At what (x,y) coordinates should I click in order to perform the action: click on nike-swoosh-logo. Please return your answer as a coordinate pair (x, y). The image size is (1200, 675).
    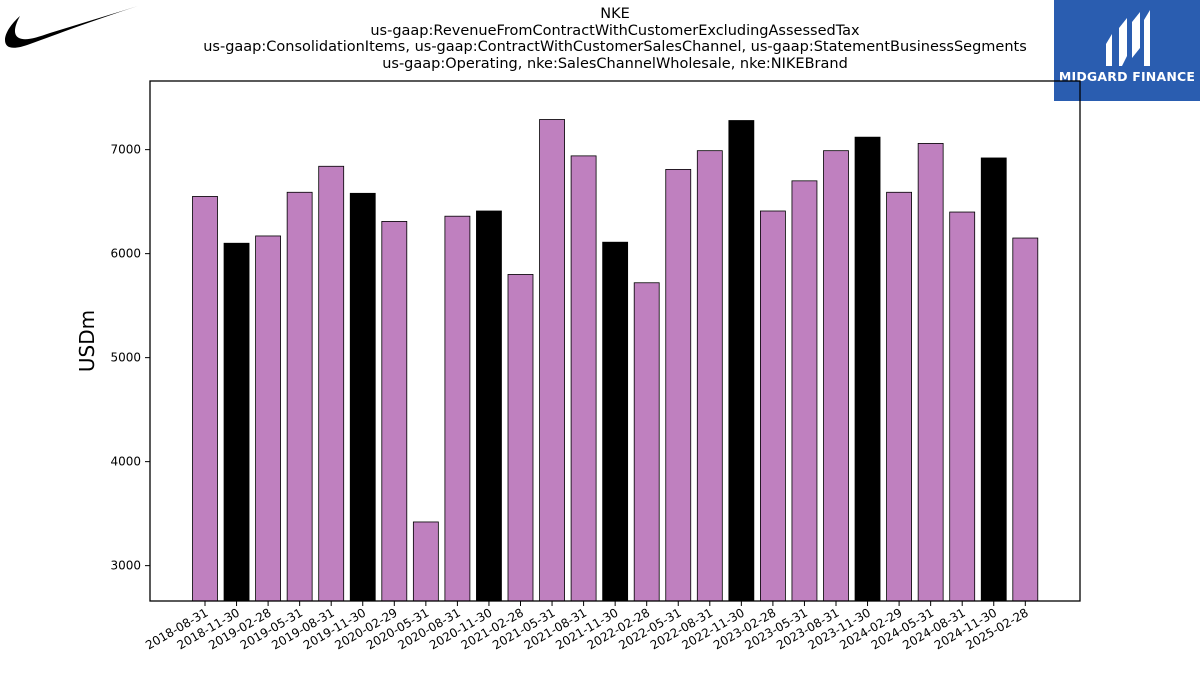
    Looking at the image, I should click on (71, 27).